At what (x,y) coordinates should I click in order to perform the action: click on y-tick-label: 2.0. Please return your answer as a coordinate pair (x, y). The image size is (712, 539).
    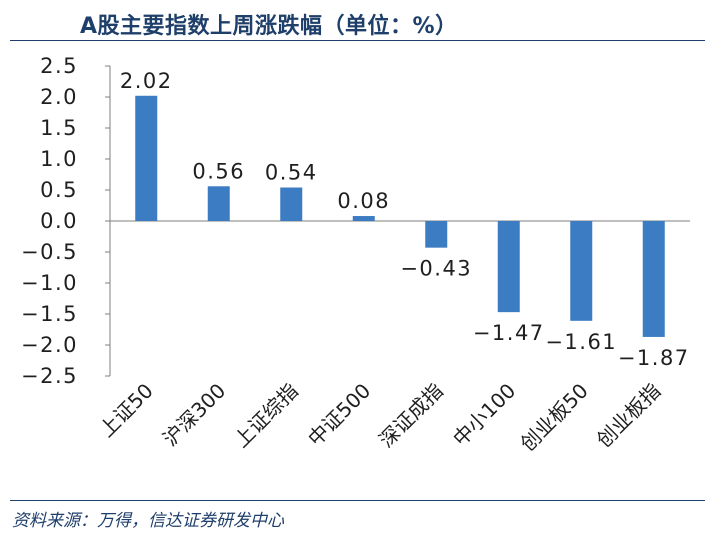
    Looking at the image, I should click on (59, 97).